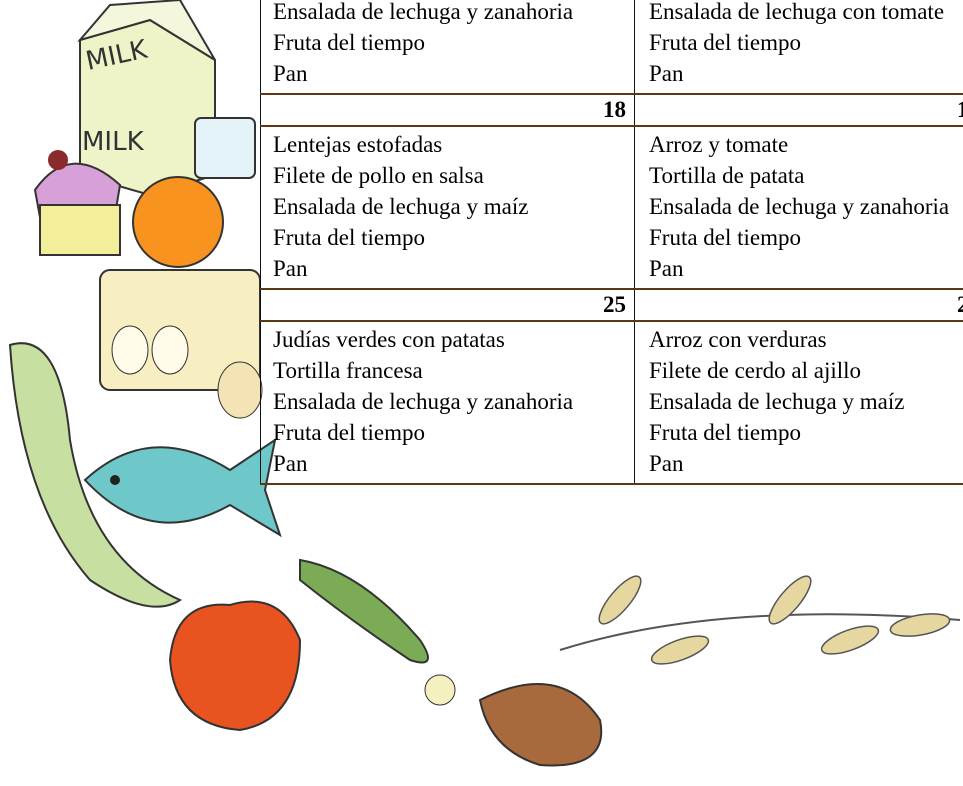  I want to click on apple, so click(235, 666).